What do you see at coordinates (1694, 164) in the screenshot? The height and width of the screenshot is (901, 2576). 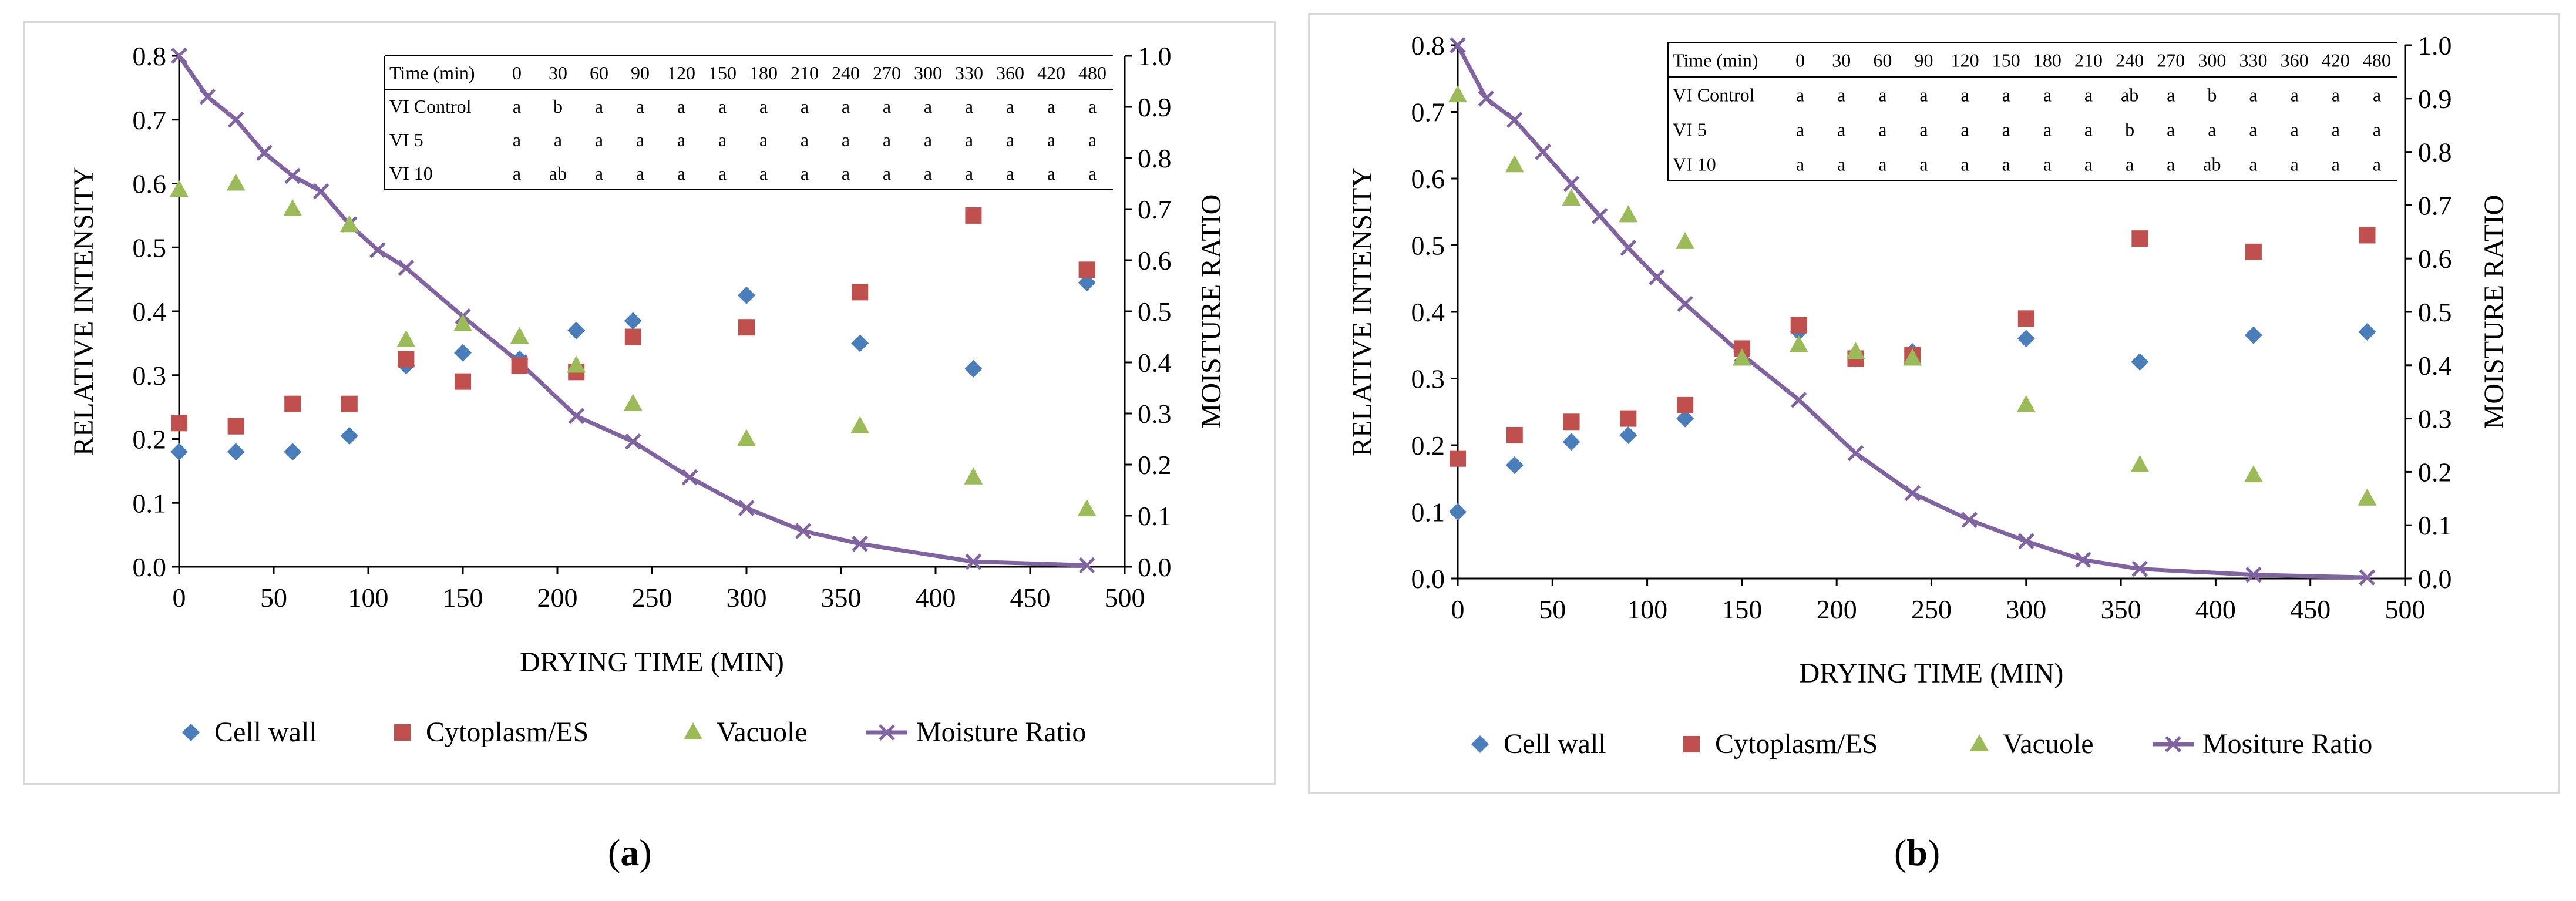 I see `sig-table-row-label-b: VI 10` at bounding box center [1694, 164].